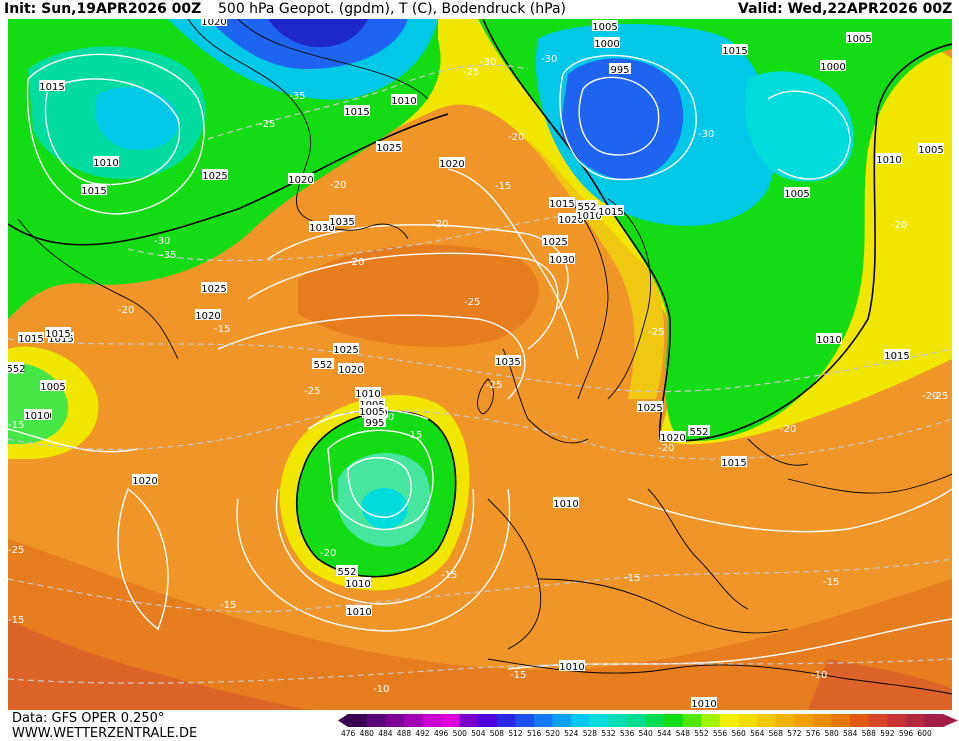 The width and height of the screenshot is (959, 741). I want to click on isobar-west-low, so click(115, 134).